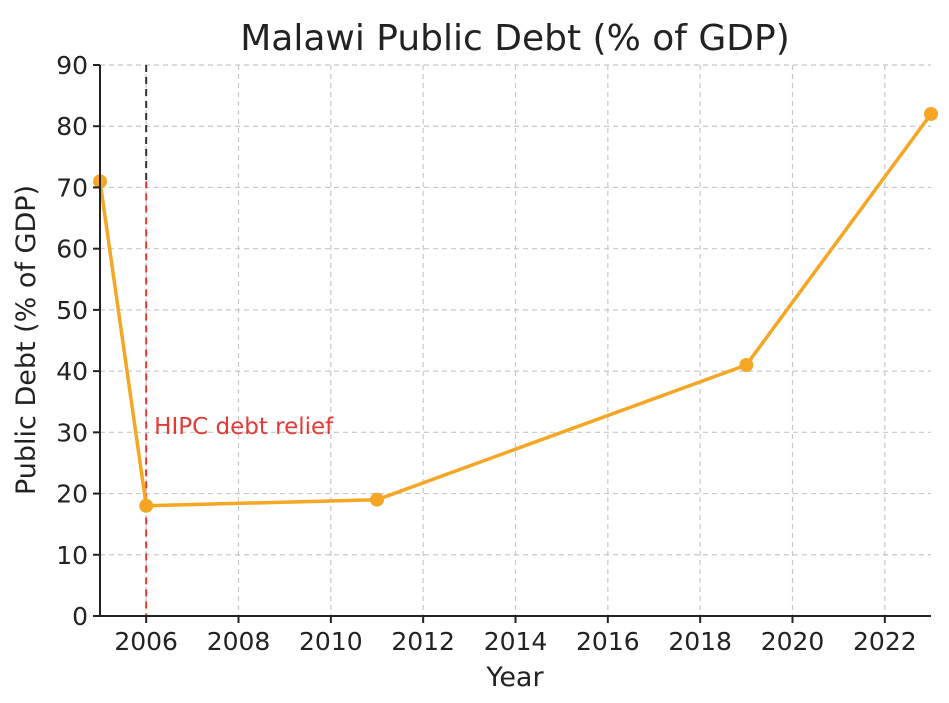 This screenshot has width=949, height=703. I want to click on y-tick-label: 40, so click(72, 371).